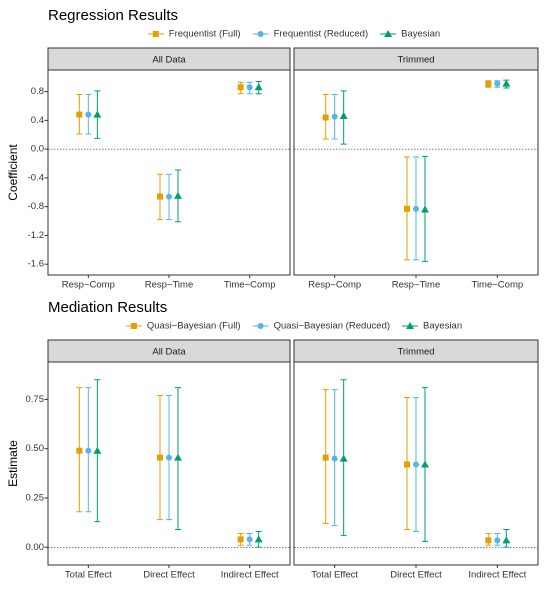 The height and width of the screenshot is (590, 545). Describe the element at coordinates (205, 34) in the screenshot. I see `legend-label: Frequentist (Full)` at that location.